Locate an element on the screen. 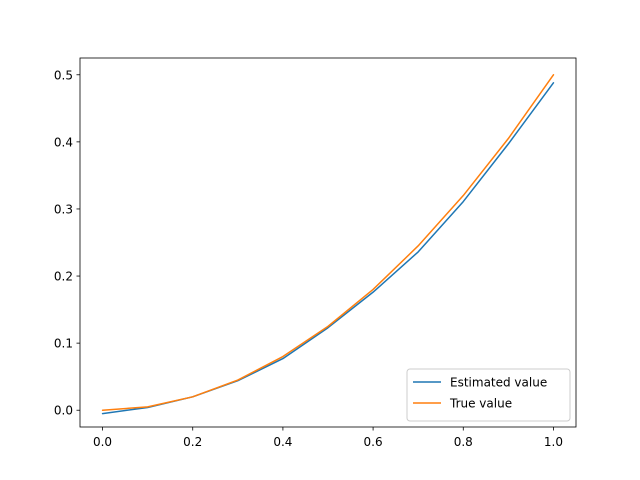  legend: Estimated value True value is located at coordinates (488, 395).